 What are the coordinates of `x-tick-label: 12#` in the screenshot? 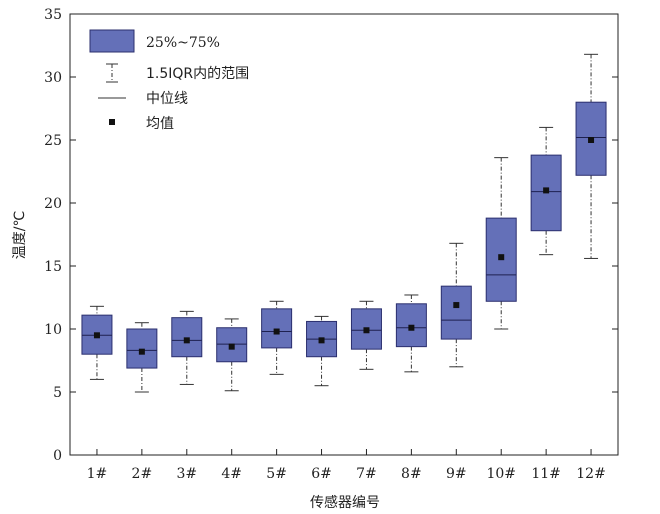 It's located at (591, 474).